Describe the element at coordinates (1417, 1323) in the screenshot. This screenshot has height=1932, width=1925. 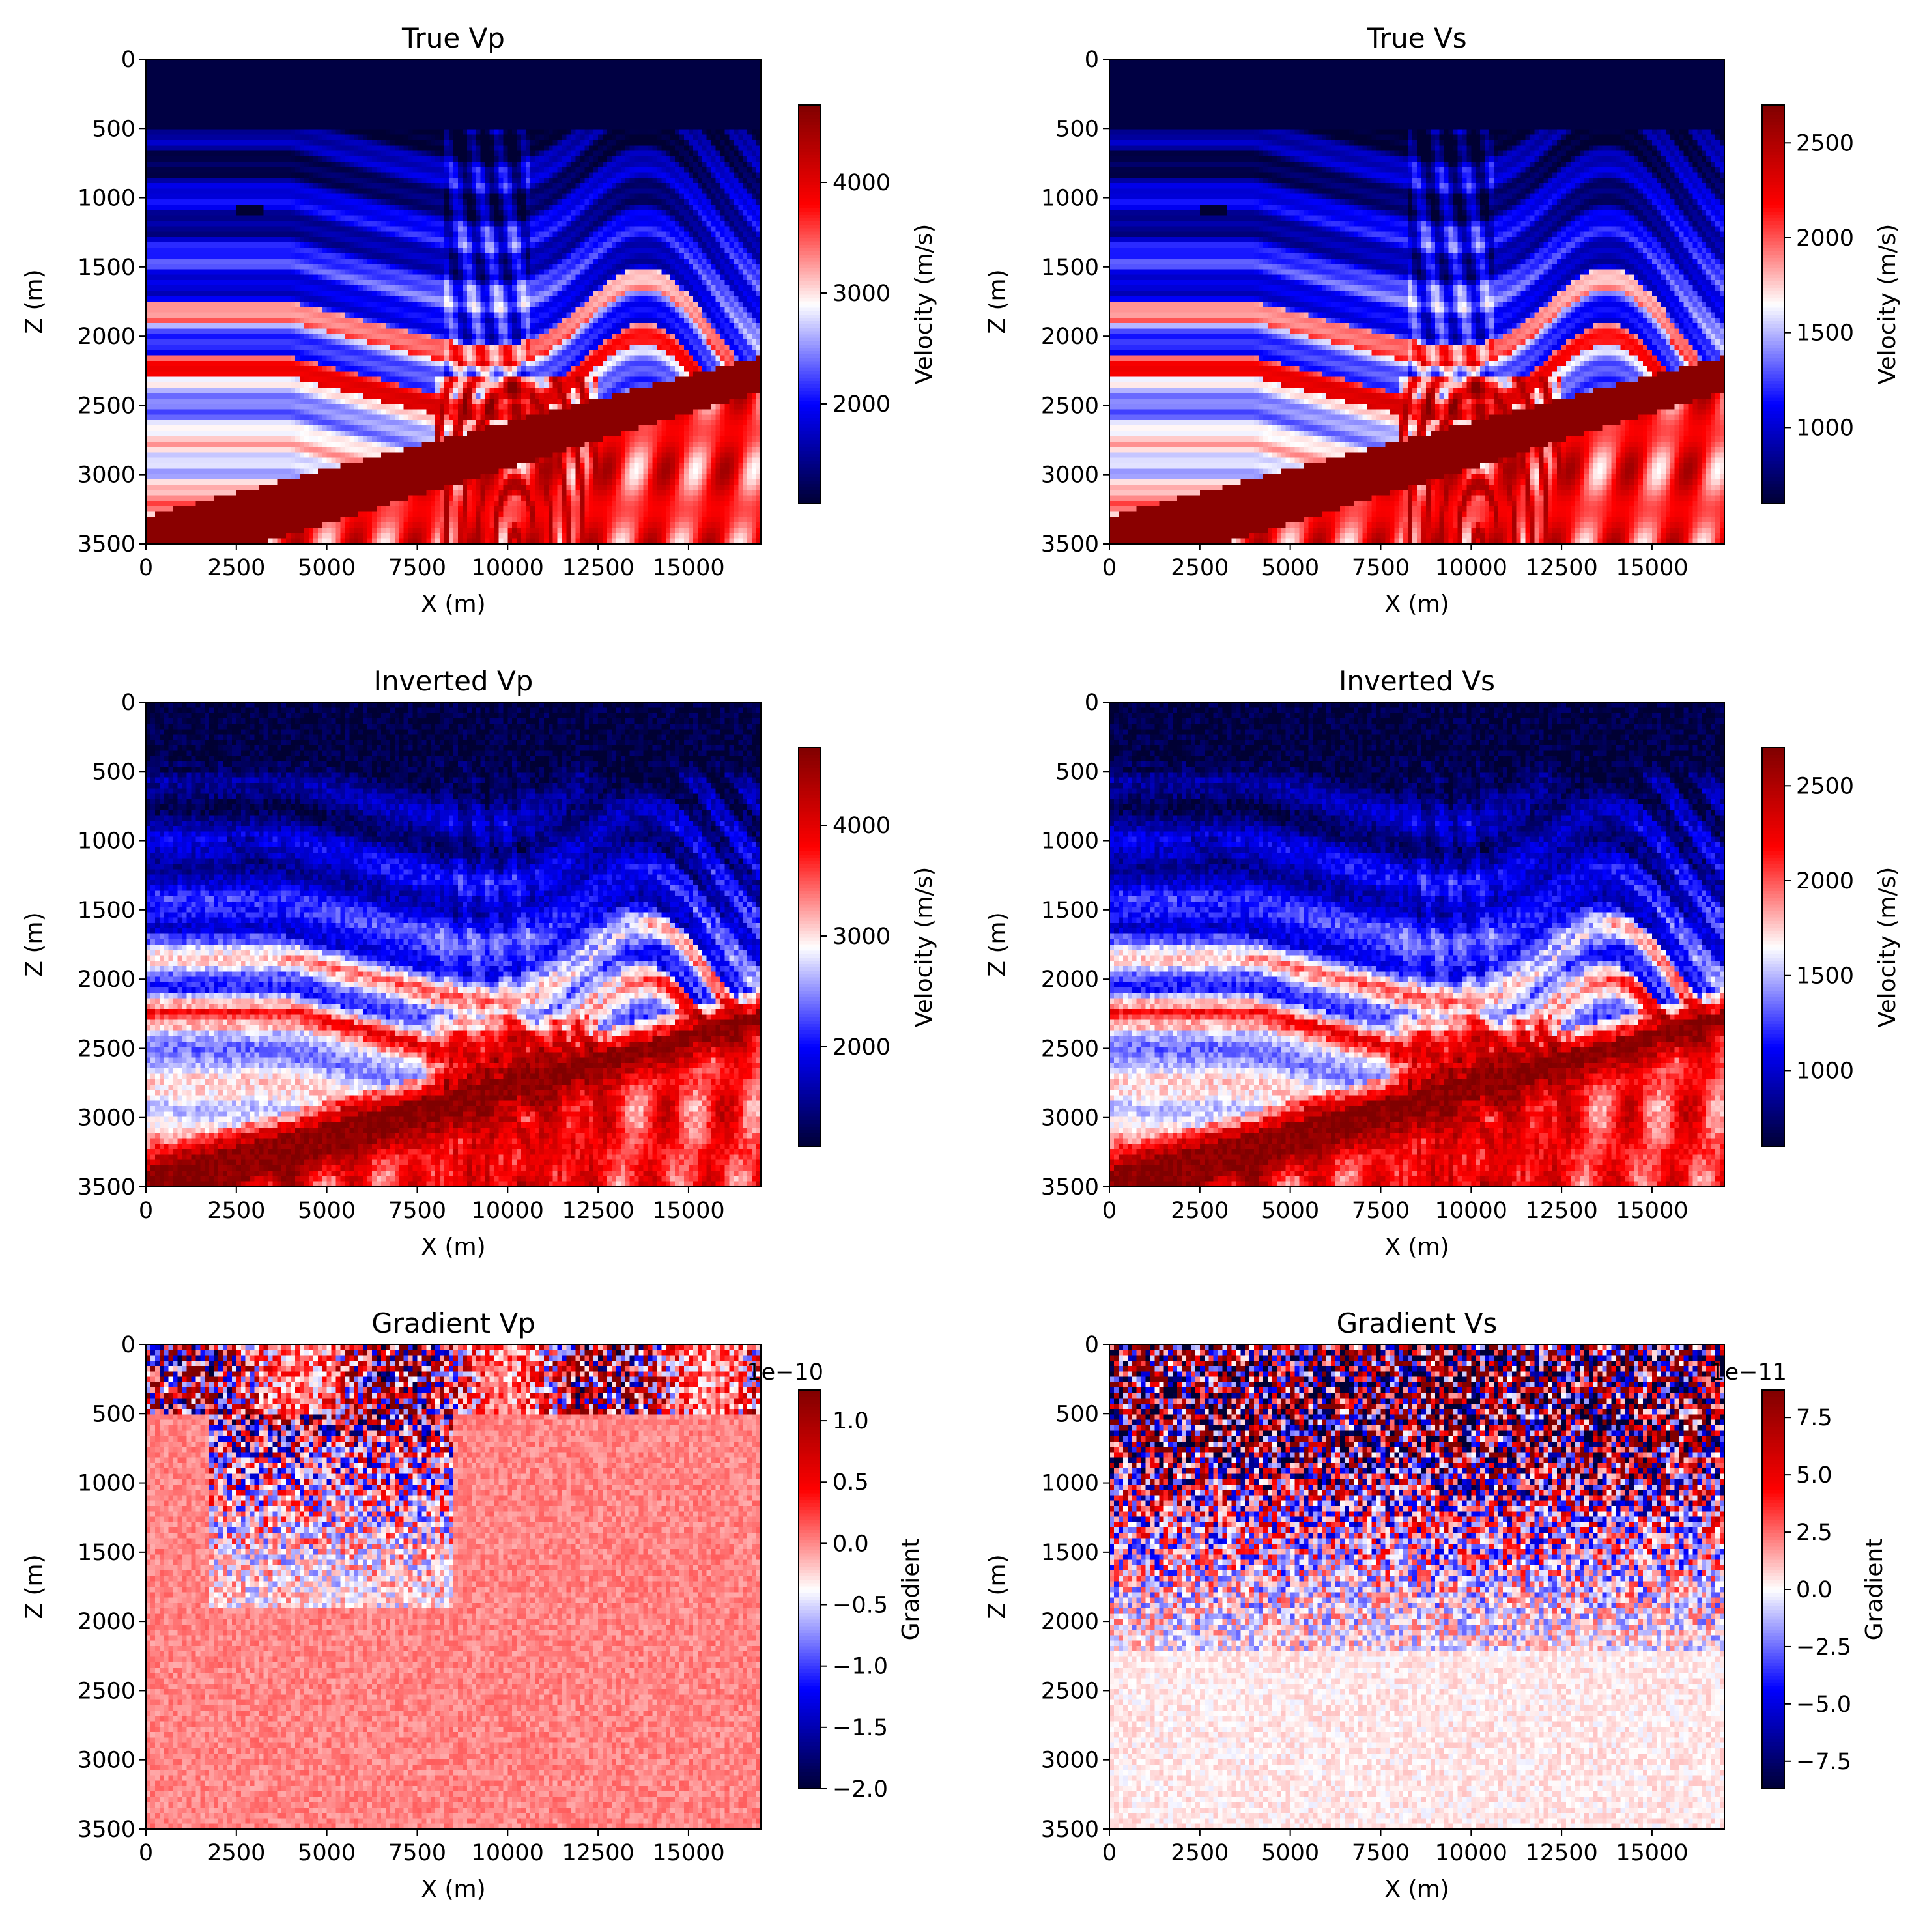
I see `panel-title: Gradient Vs` at that location.